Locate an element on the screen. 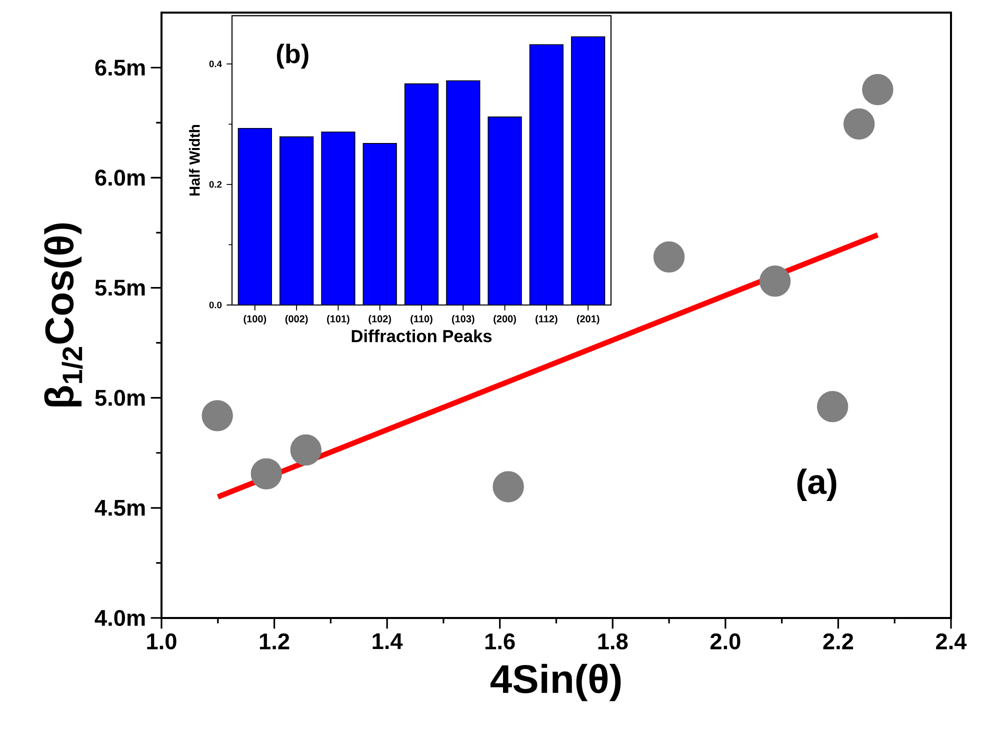 The width and height of the screenshot is (989, 730). y-tick-label: 4.5m is located at coordinates (119, 508).